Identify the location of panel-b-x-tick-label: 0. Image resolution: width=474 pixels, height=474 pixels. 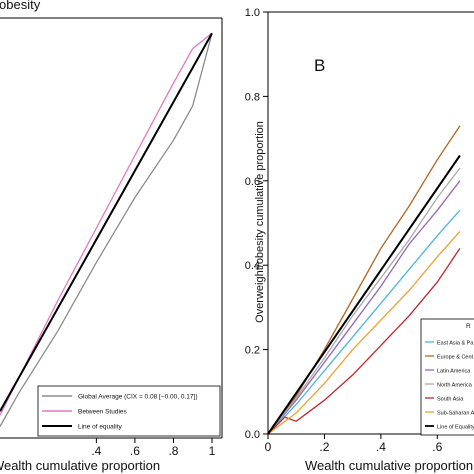
(268, 447).